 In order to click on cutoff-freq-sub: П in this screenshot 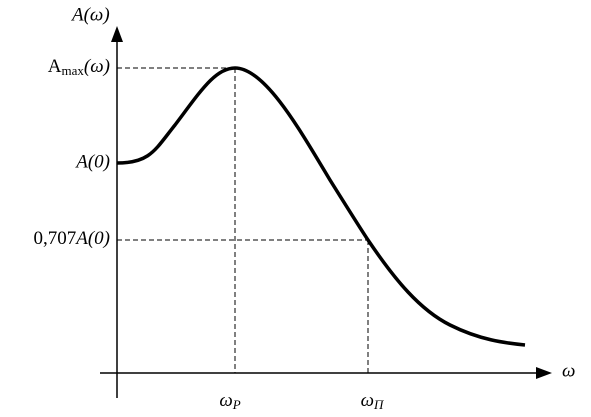, I will do `click(379, 404)`.